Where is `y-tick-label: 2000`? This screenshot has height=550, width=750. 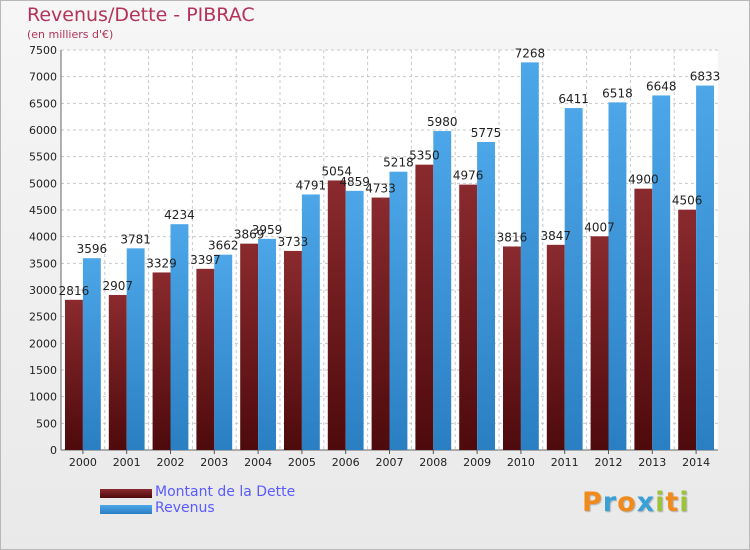
y-tick-label: 2000 is located at coordinates (43, 343).